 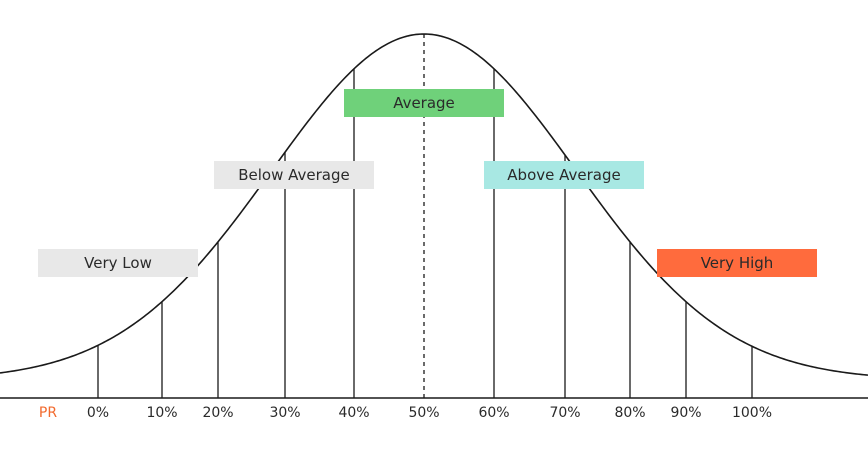 I want to click on category-very-high-label: Very High, so click(x=737, y=263).